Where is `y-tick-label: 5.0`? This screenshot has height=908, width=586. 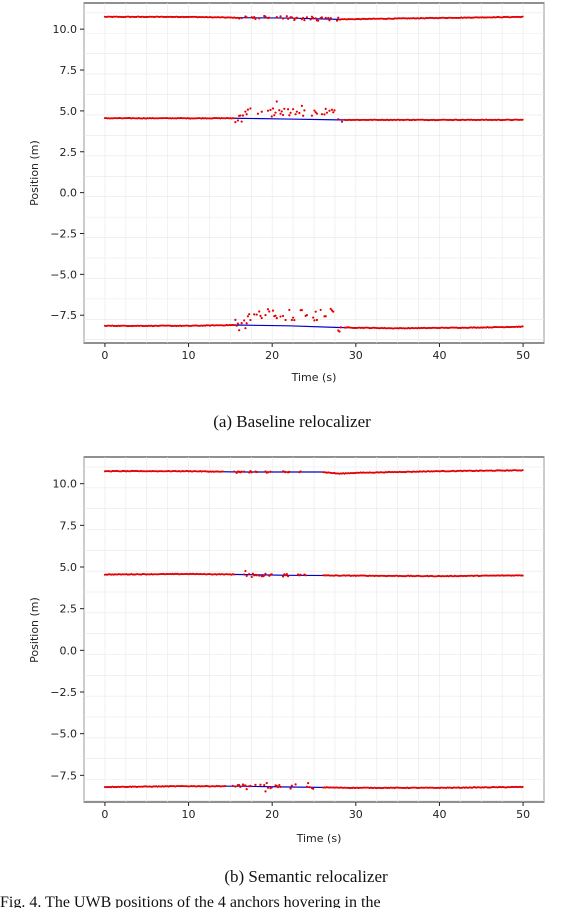
y-tick-label: 5.0 is located at coordinates (69, 111).